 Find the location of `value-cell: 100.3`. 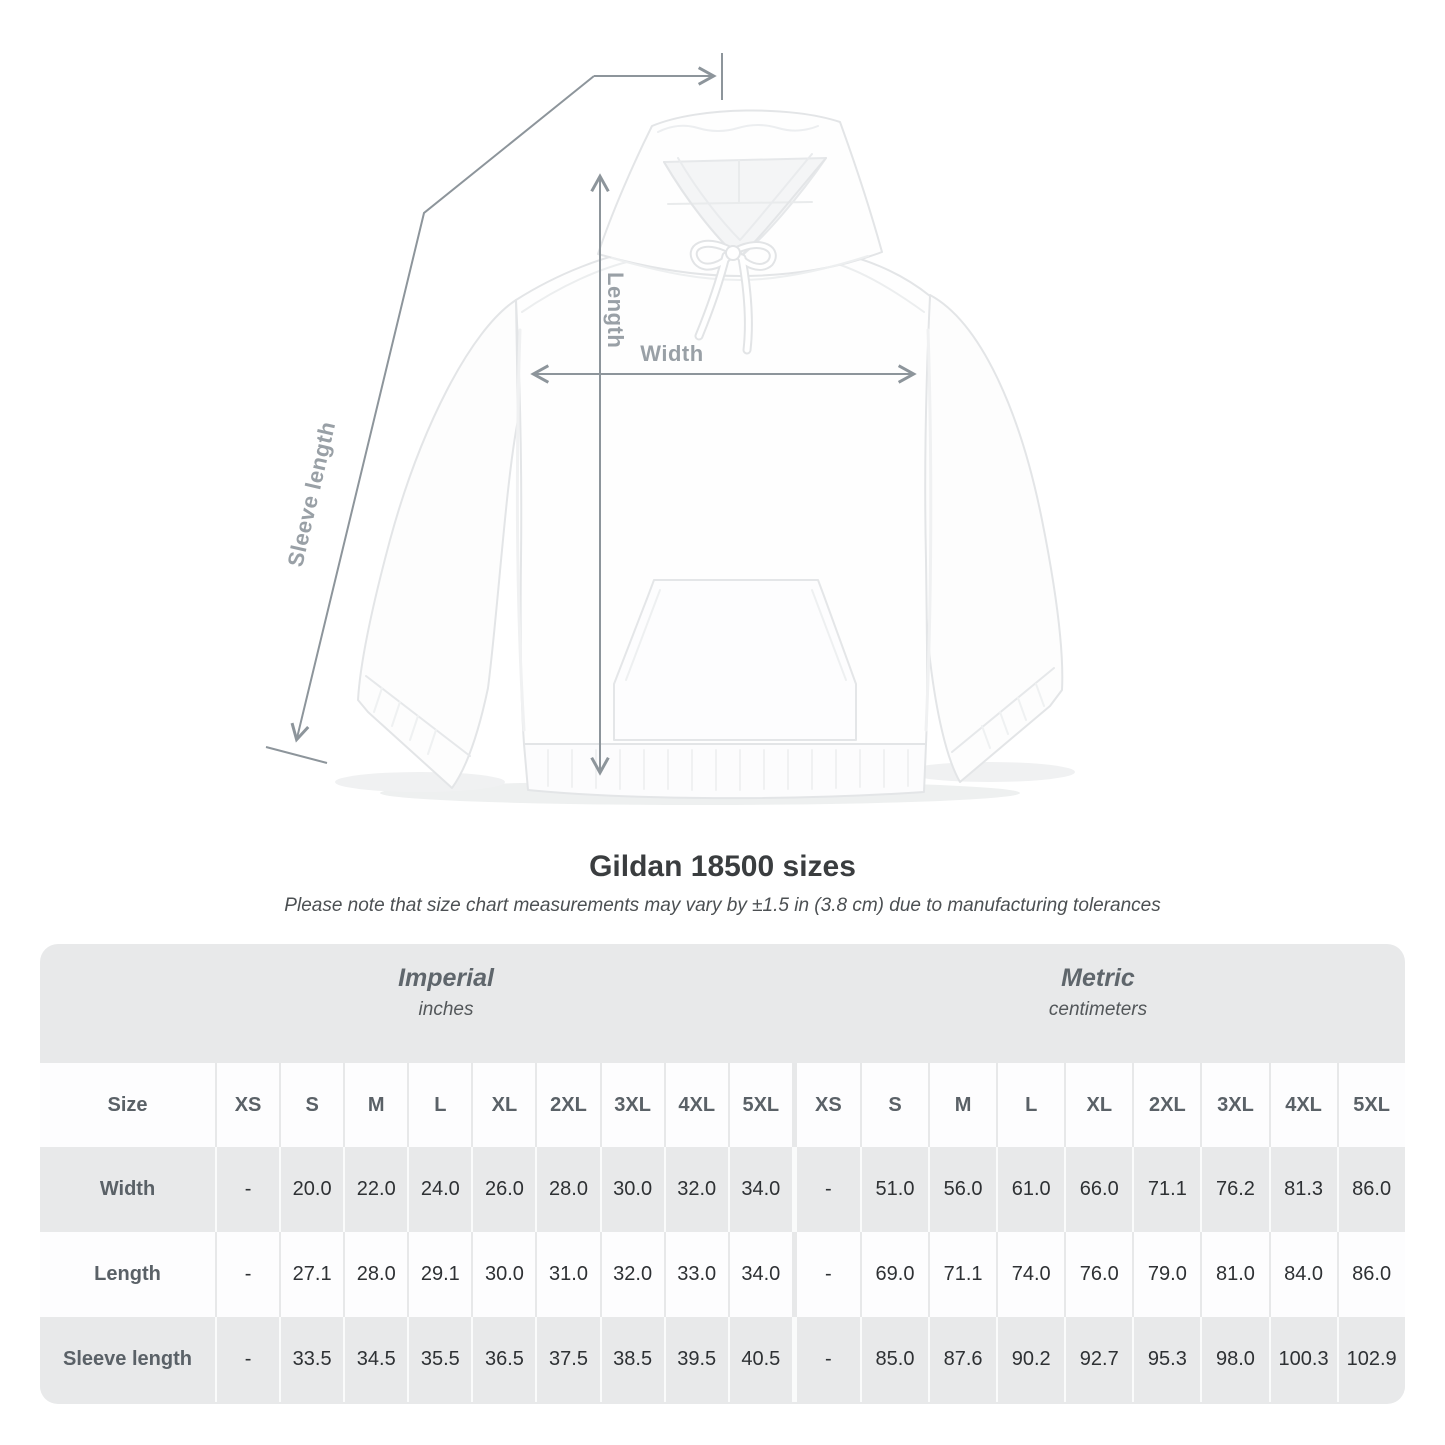

value-cell: 100.3 is located at coordinates (1302, 1359).